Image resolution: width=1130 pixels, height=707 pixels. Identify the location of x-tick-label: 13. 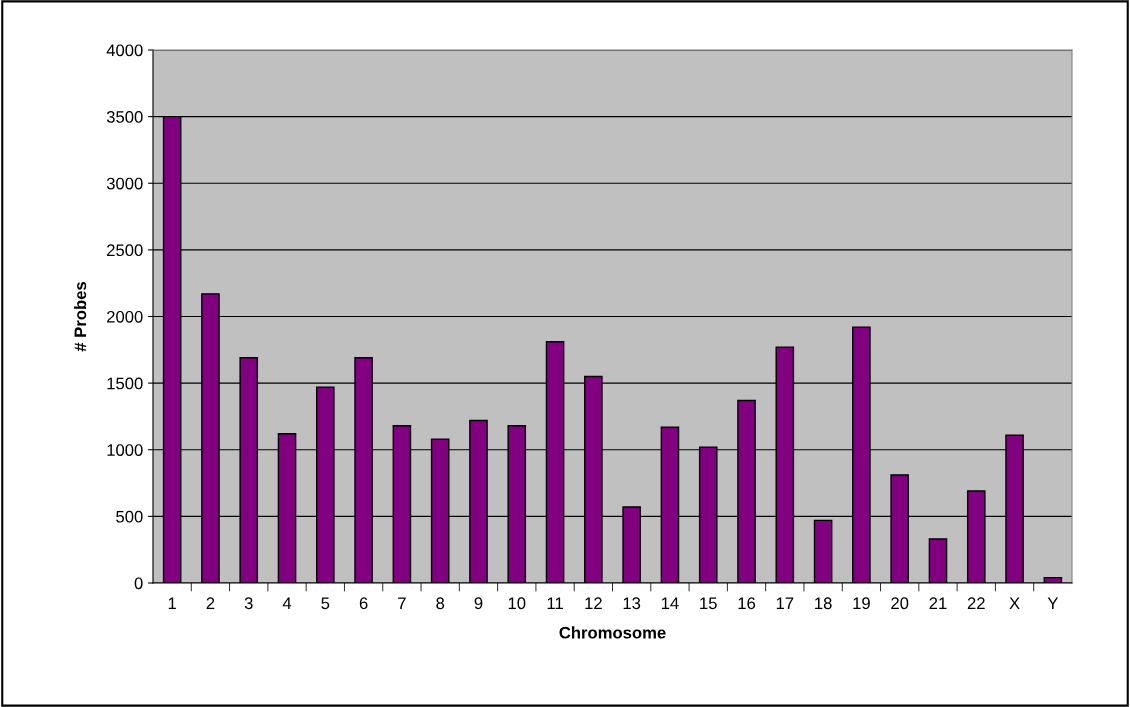
(632, 603).